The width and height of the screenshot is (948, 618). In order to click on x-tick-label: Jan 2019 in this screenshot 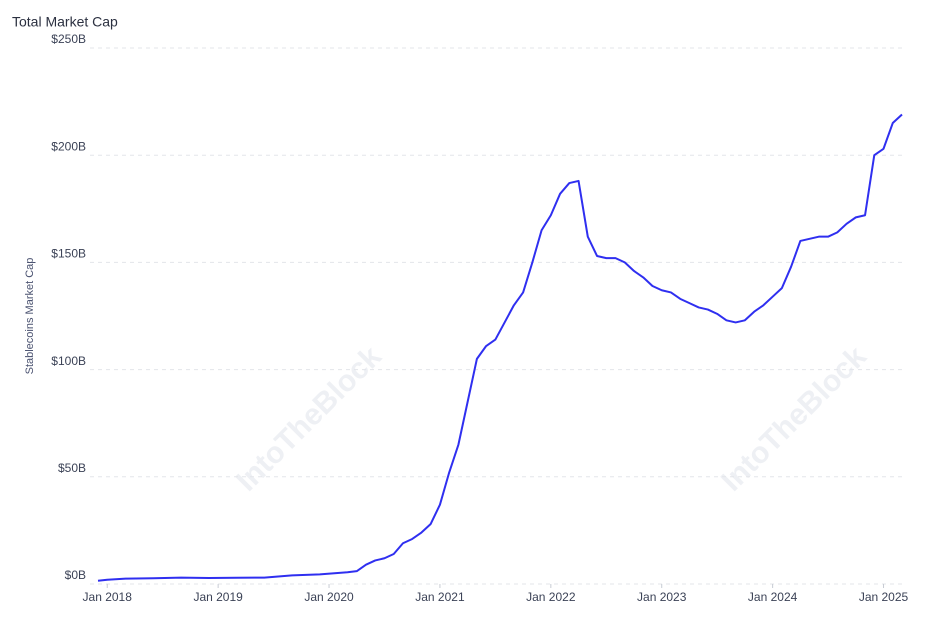, I will do `click(218, 597)`.